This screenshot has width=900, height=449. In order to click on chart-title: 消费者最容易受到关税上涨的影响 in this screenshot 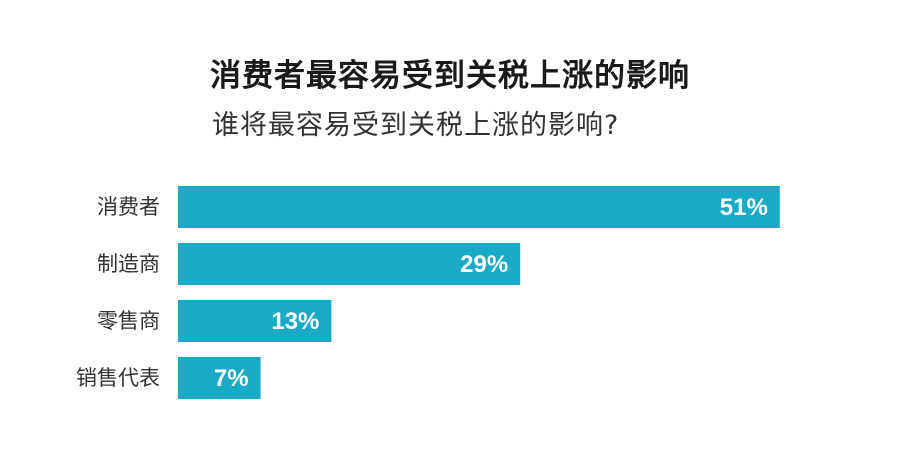, I will do `click(450, 76)`.